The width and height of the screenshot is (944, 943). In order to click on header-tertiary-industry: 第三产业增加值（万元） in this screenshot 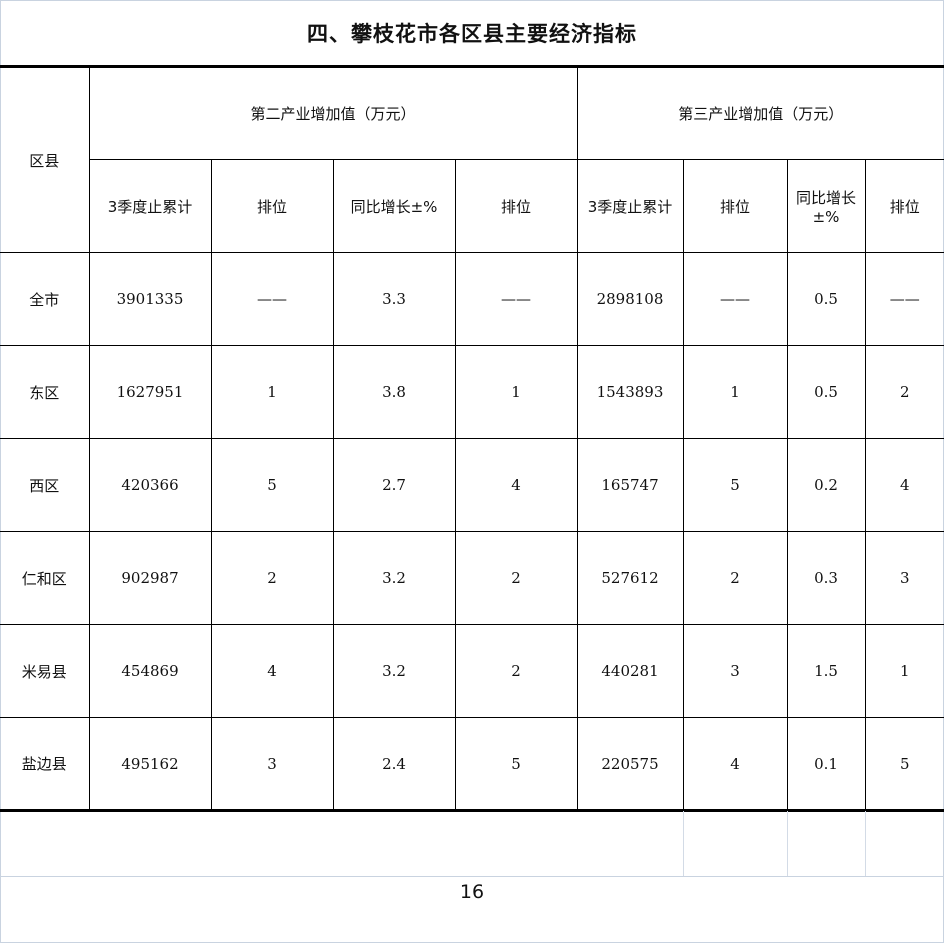, I will do `click(760, 113)`.